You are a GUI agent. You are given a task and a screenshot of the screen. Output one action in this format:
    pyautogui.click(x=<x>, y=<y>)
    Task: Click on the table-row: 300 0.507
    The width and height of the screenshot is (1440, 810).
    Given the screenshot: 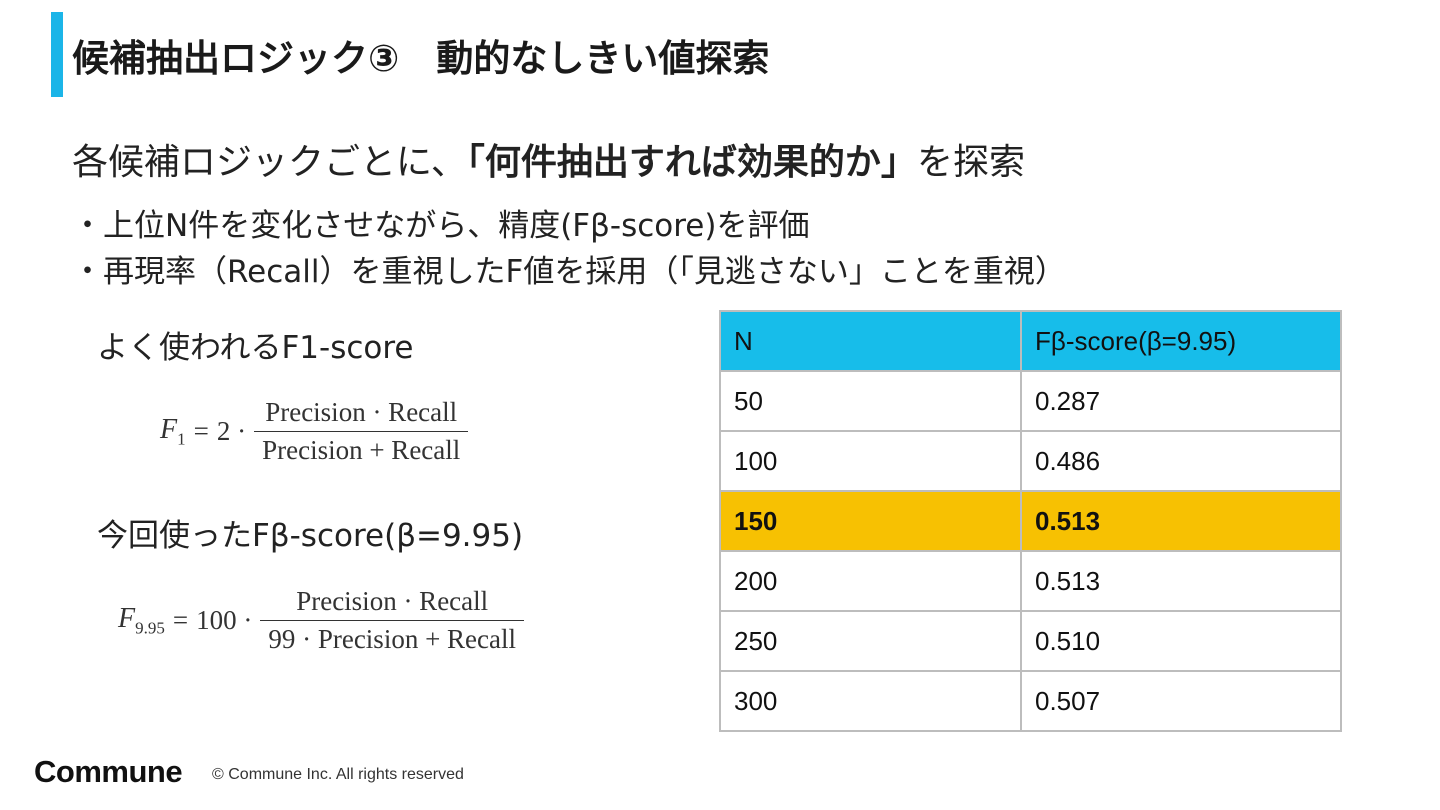 What is the action you would take?
    pyautogui.click(x=1030, y=701)
    